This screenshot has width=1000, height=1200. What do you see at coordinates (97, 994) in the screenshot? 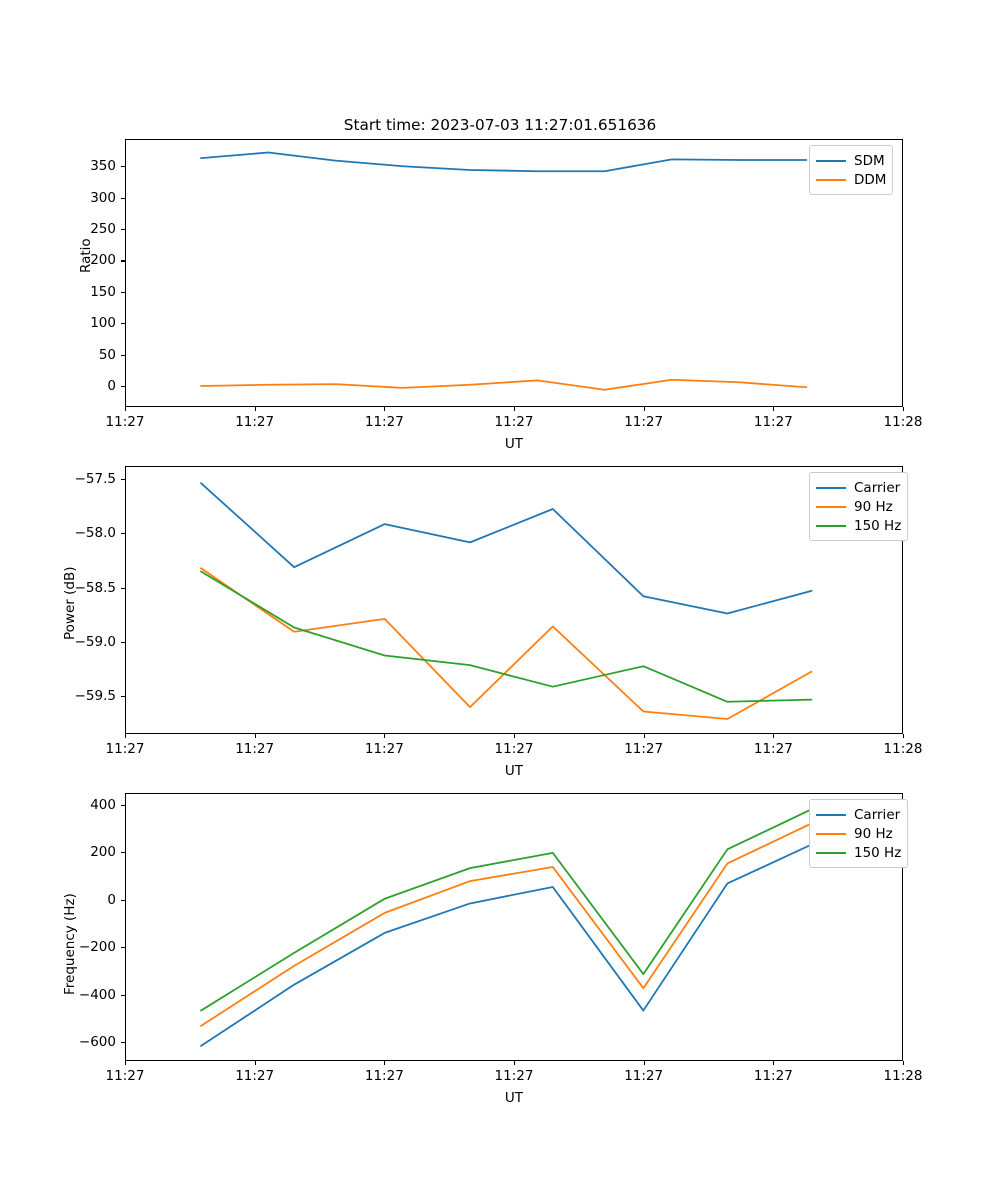
I see `y-tick-label: −400` at bounding box center [97, 994].